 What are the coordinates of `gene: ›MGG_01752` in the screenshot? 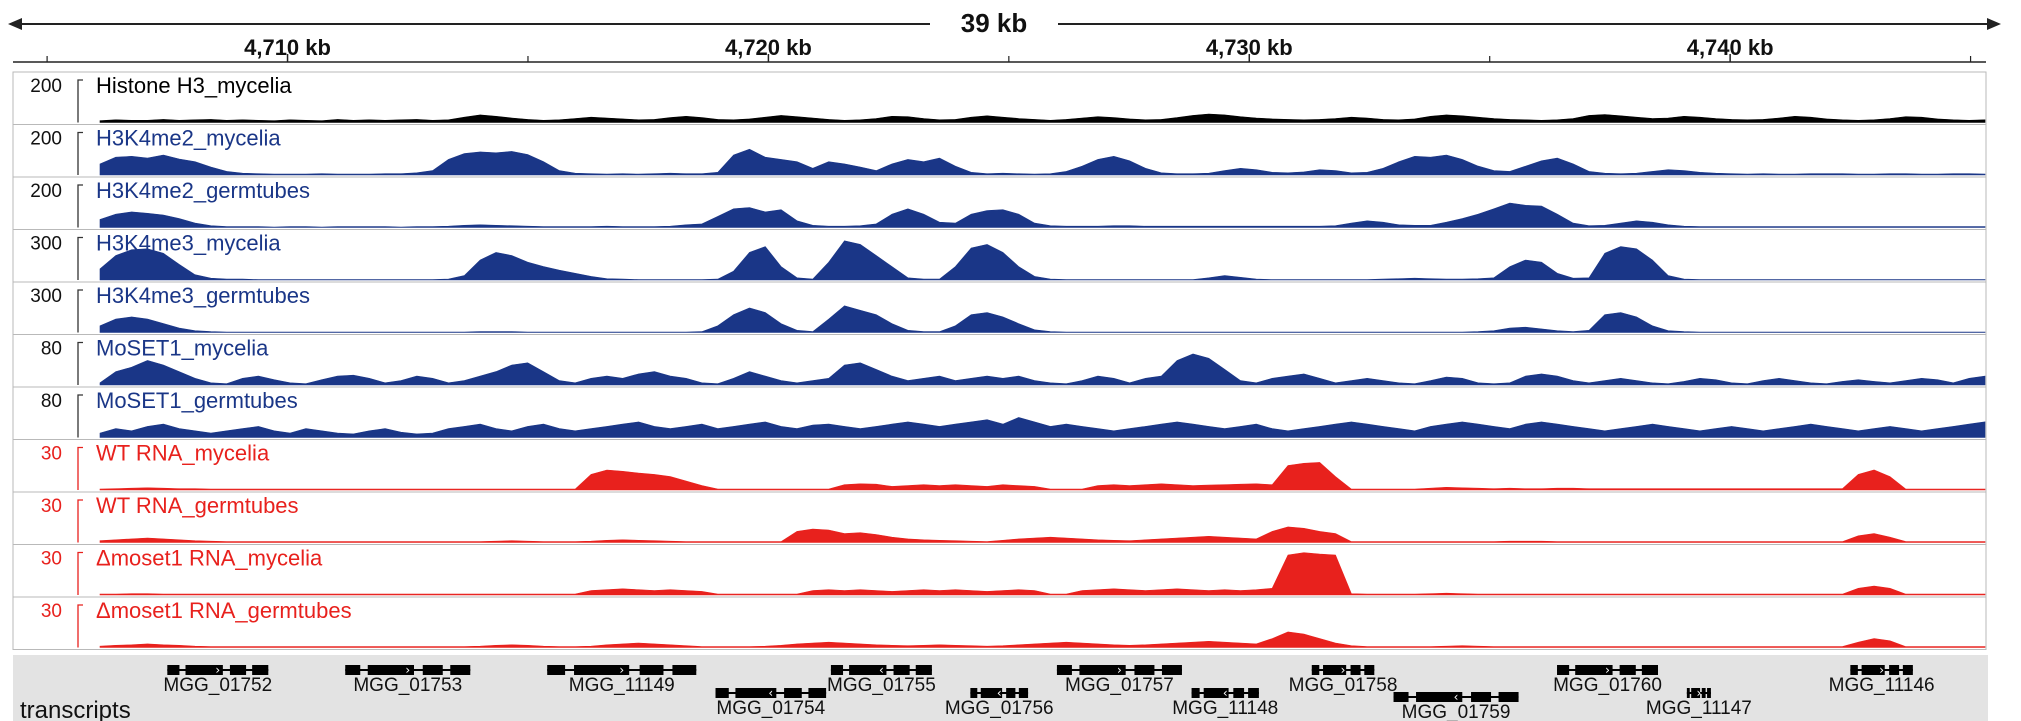 It's located at (217, 679).